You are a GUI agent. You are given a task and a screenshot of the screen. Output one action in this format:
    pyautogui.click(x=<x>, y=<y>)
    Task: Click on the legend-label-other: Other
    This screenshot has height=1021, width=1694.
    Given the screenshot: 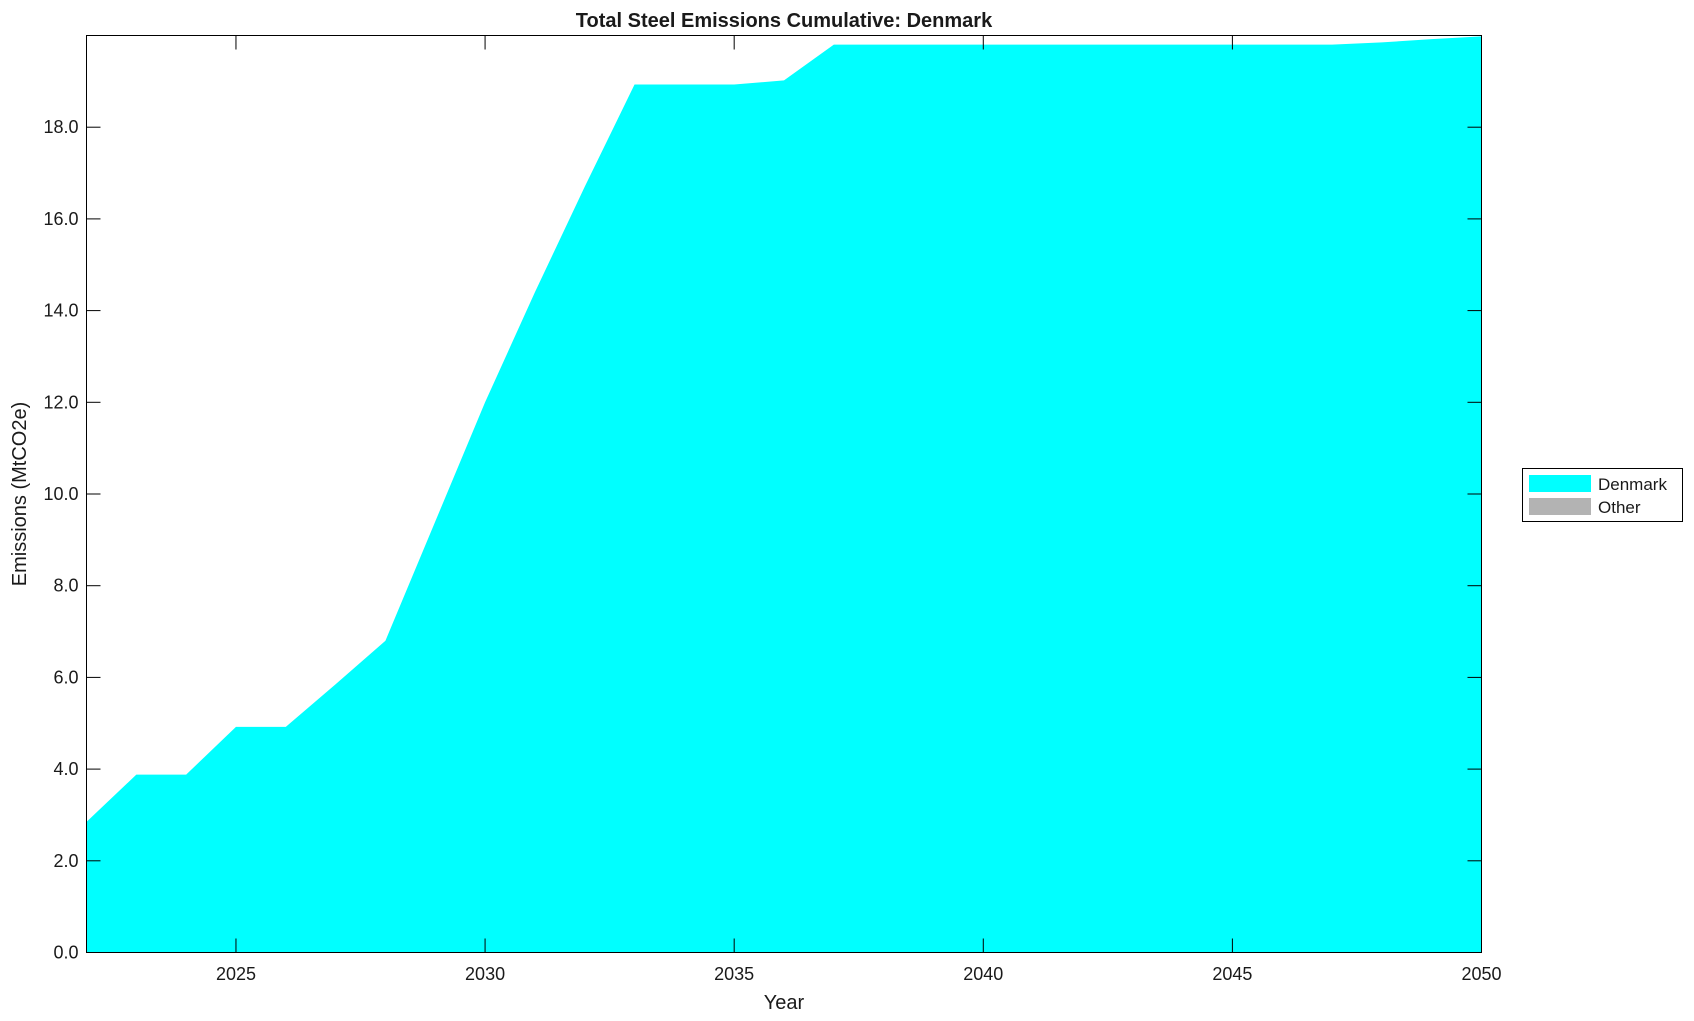 What is the action you would take?
    pyautogui.click(x=1619, y=507)
    